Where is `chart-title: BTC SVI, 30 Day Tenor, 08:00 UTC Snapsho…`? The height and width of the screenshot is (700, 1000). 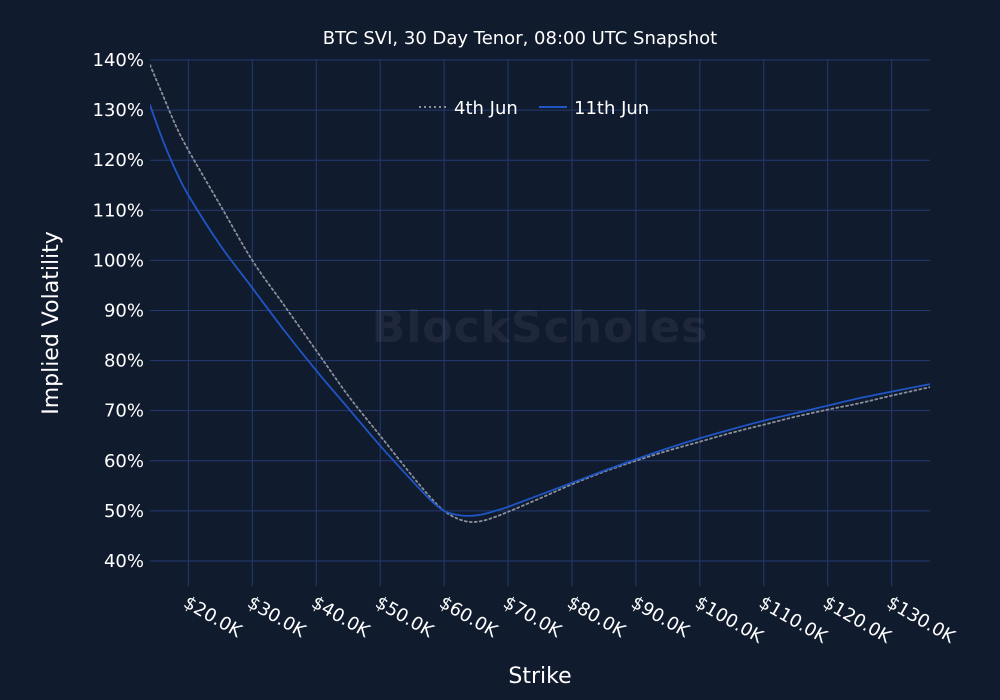
chart-title: BTC SVI, 30 Day Tenor, 08:00 UTC Snapsho… is located at coordinates (520, 38).